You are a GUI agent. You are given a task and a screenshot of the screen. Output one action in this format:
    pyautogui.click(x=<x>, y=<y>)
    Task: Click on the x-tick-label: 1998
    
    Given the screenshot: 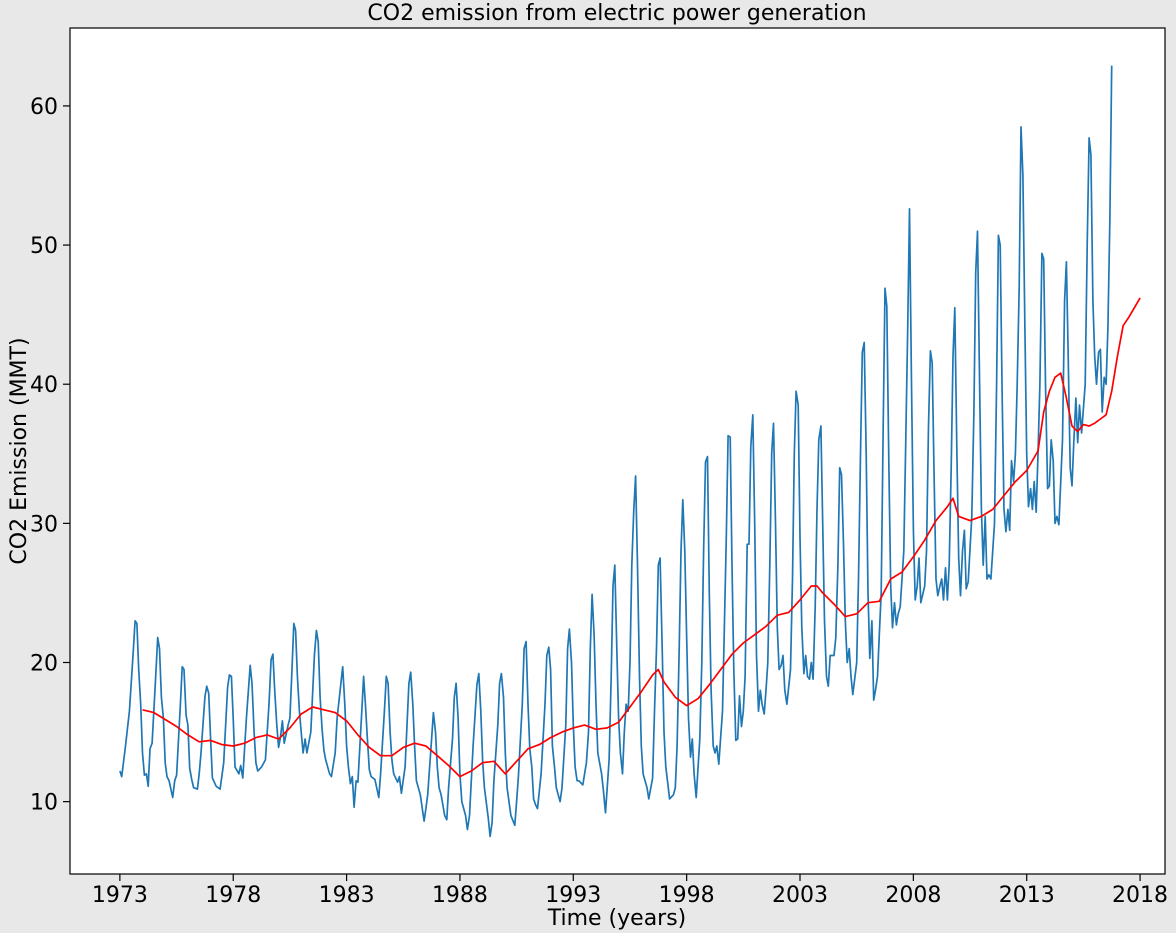 What is the action you would take?
    pyautogui.click(x=687, y=895)
    